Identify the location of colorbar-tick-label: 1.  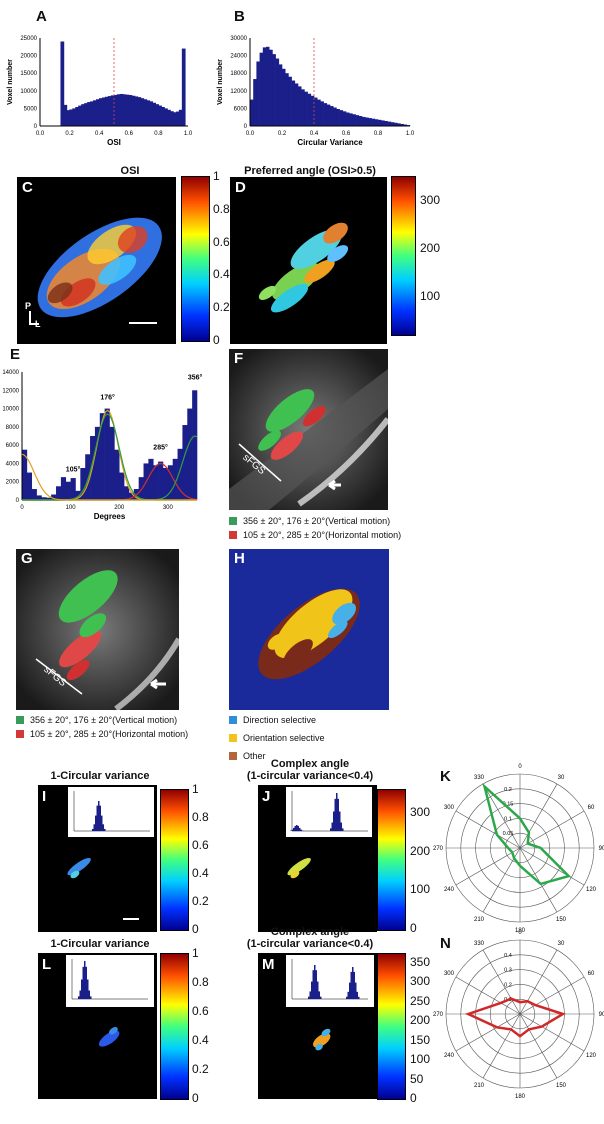
(195, 953).